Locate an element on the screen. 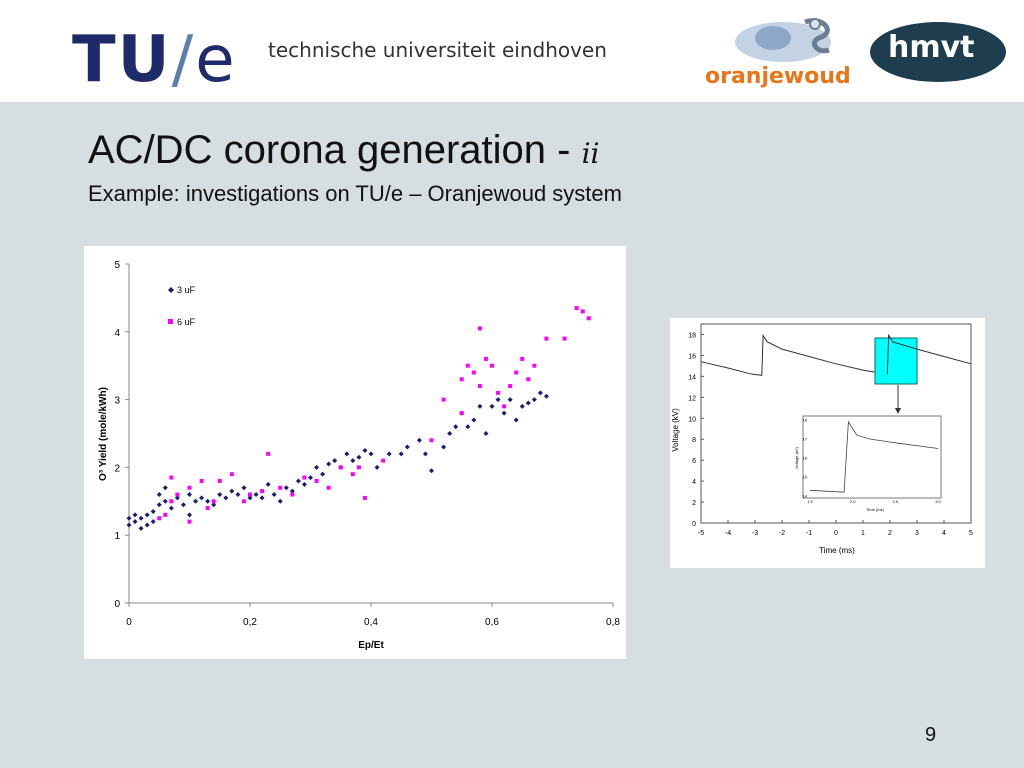  x-axis-label: Time (ms) is located at coordinates (837, 550).